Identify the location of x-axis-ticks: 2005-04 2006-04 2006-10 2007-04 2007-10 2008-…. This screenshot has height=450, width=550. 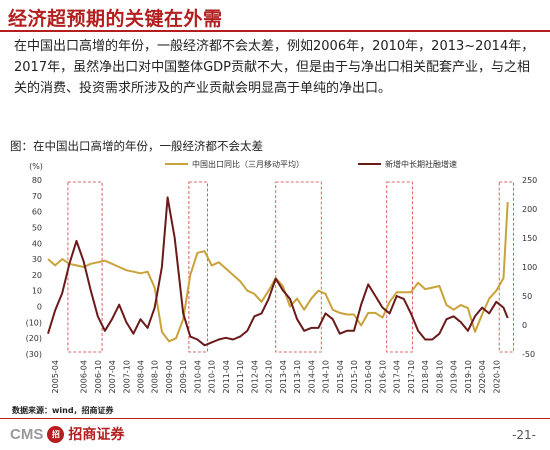
(276, 376).